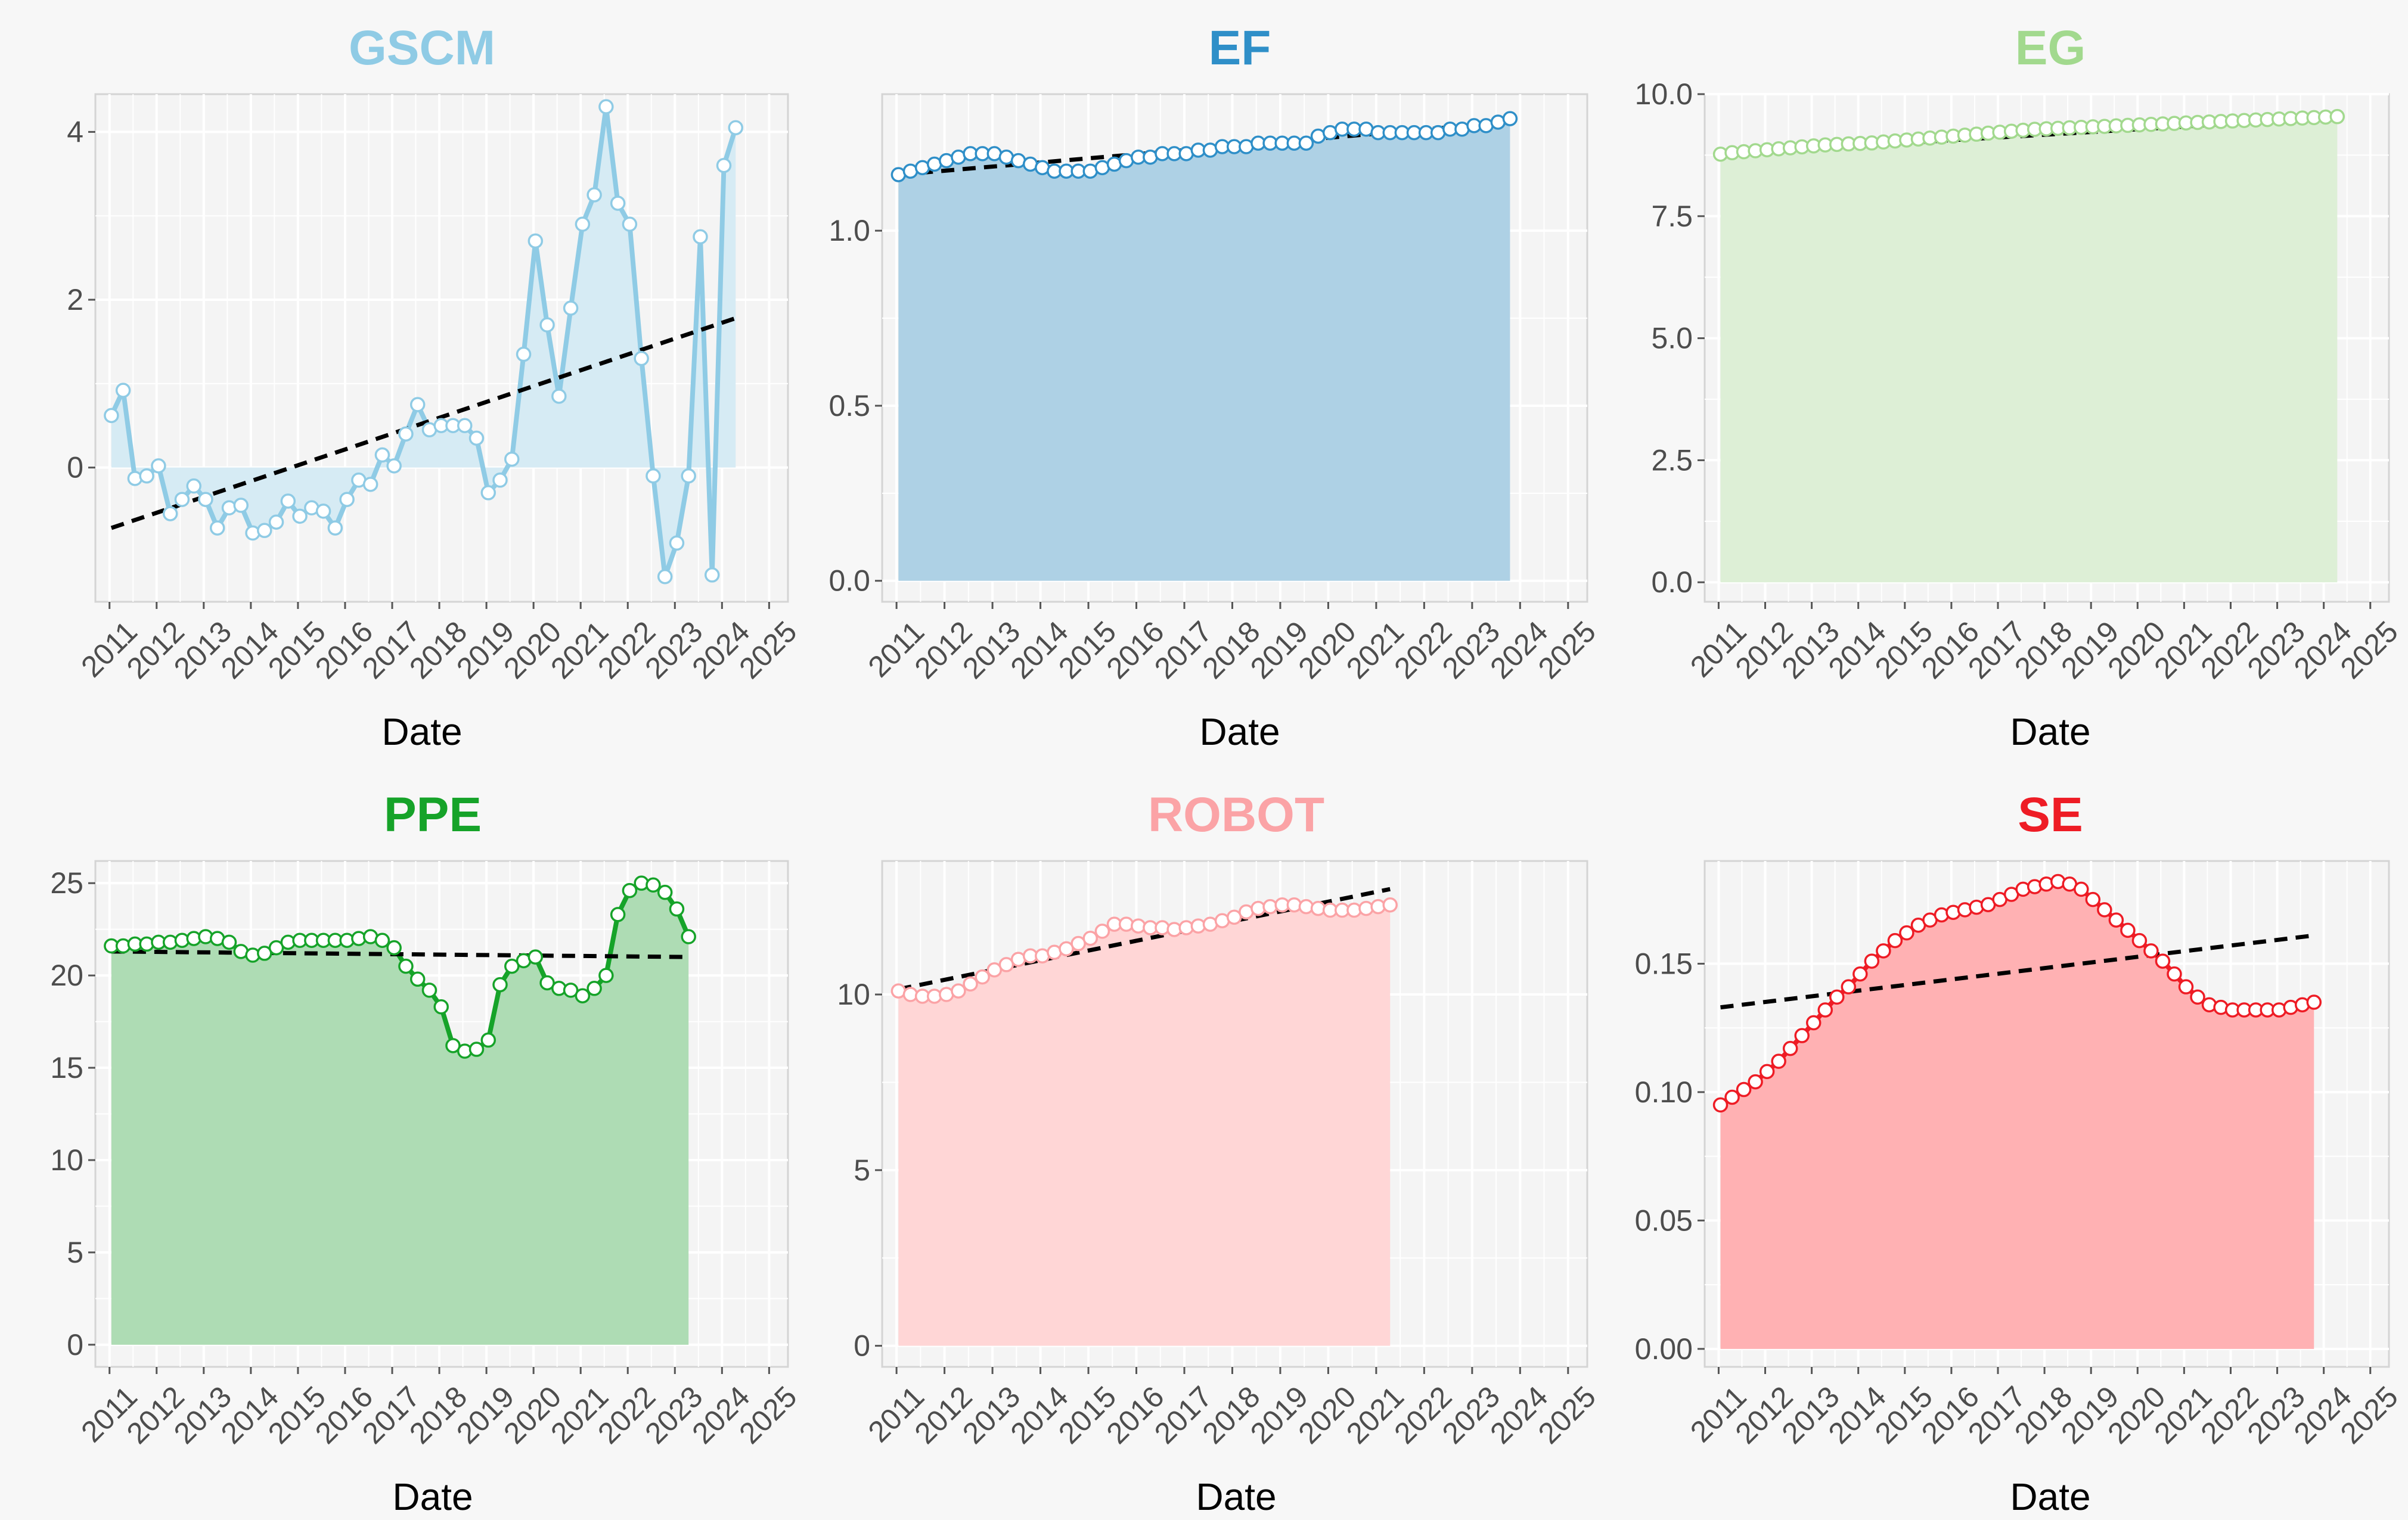  Describe the element at coordinates (75, 131) in the screenshot. I see `y-tick-label: 4` at that location.